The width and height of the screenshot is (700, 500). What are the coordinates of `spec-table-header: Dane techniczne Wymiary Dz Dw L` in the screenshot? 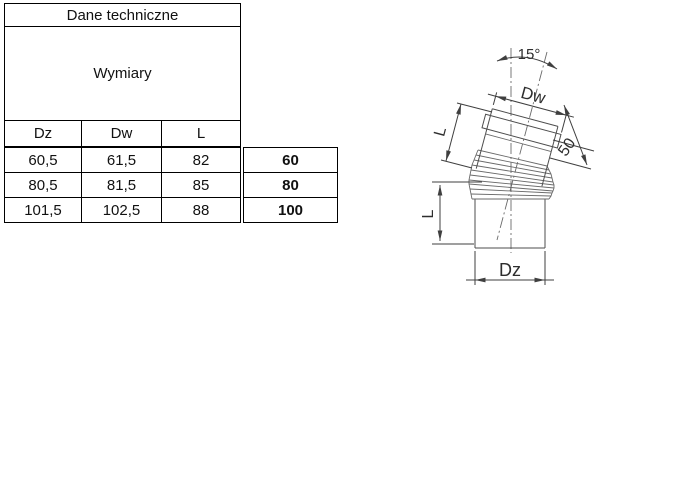 It's located at (122, 75).